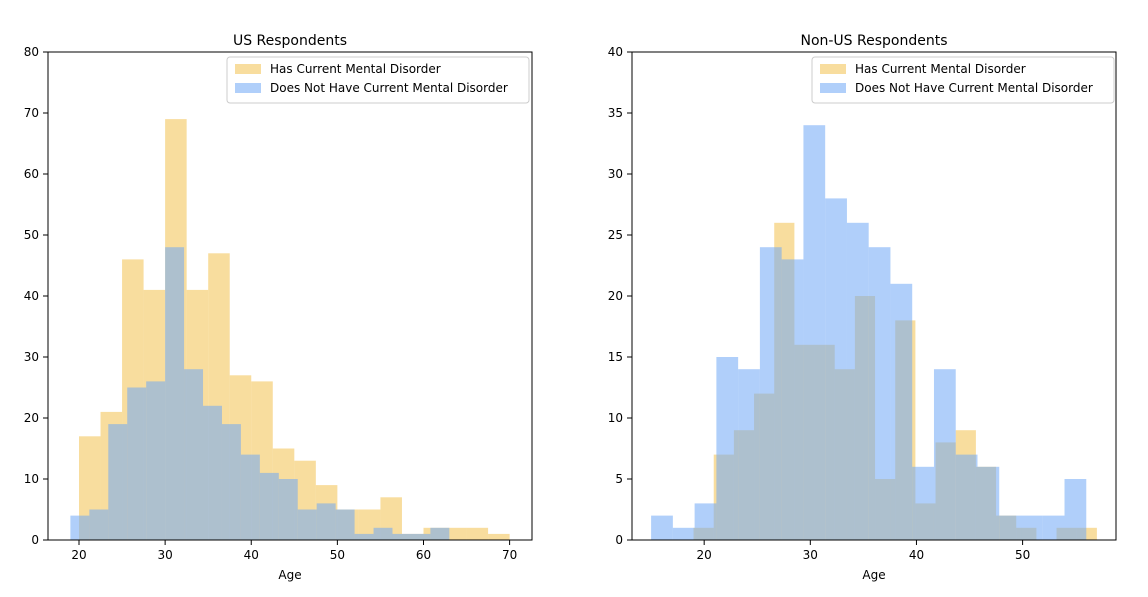 The width and height of the screenshot is (1148, 597). I want to click on y-tick-label: 35, so click(615, 113).